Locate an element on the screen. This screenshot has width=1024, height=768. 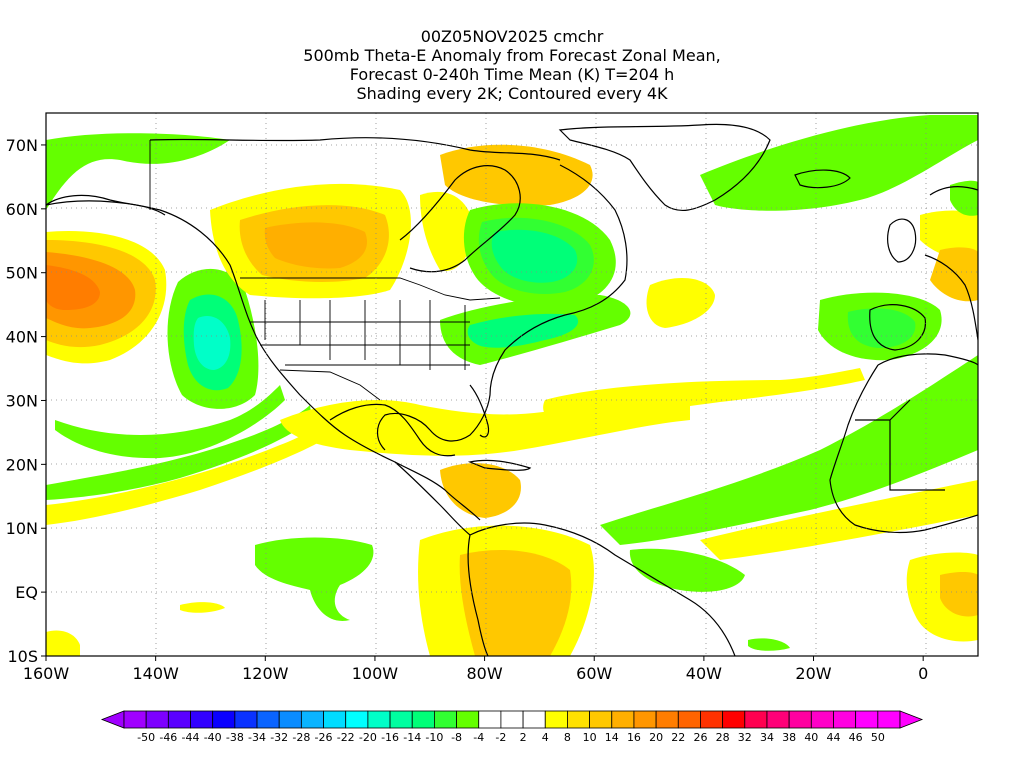
colorbar-label: -46 is located at coordinates (168, 737).